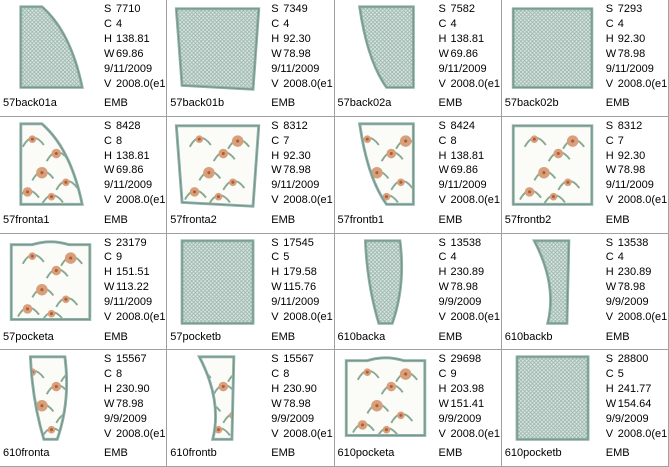 This screenshot has height=467, width=669. Describe the element at coordinates (196, 336) in the screenshot. I see `design-filename: 57pocketb` at that location.